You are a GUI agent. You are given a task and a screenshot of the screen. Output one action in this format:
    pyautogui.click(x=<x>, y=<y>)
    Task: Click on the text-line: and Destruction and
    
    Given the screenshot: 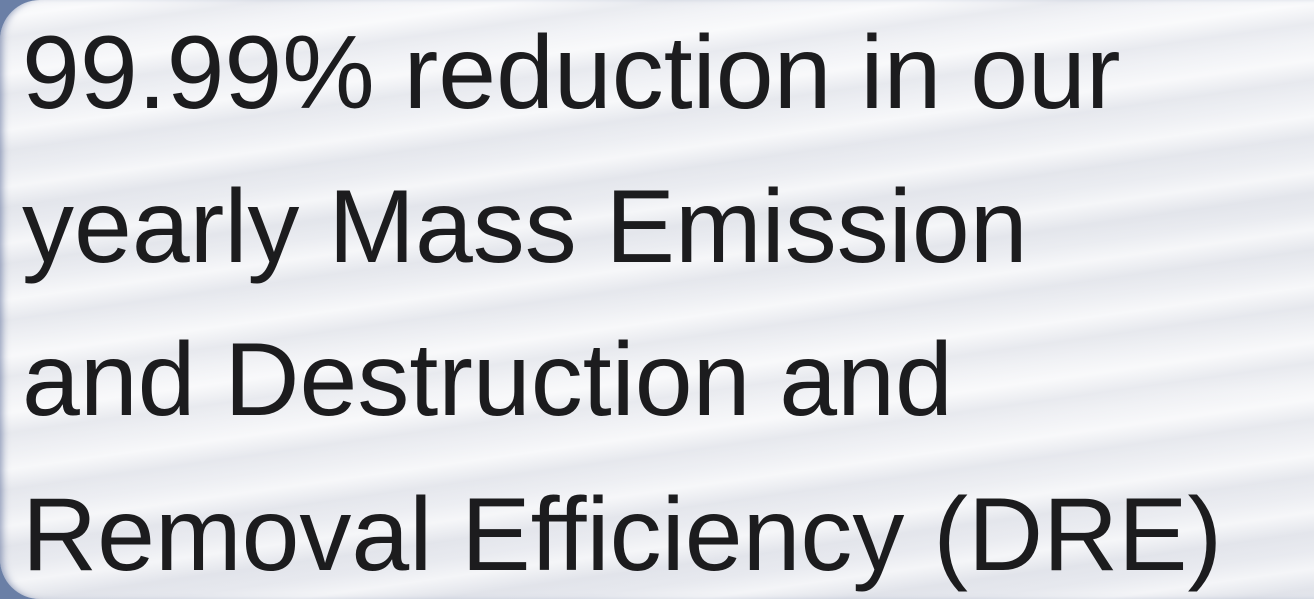 What is the action you would take?
    pyautogui.click(x=487, y=380)
    